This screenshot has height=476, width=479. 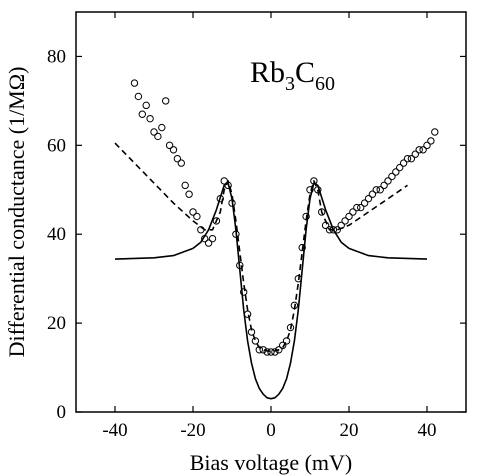 I want to click on y-axis-label: Differential conductance (1/MΩ), so click(x=16, y=212).